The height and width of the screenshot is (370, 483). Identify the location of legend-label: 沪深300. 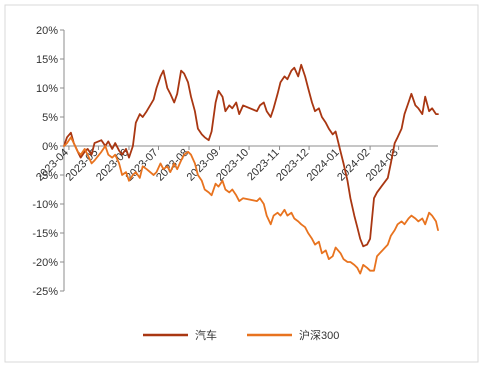
(319, 335).